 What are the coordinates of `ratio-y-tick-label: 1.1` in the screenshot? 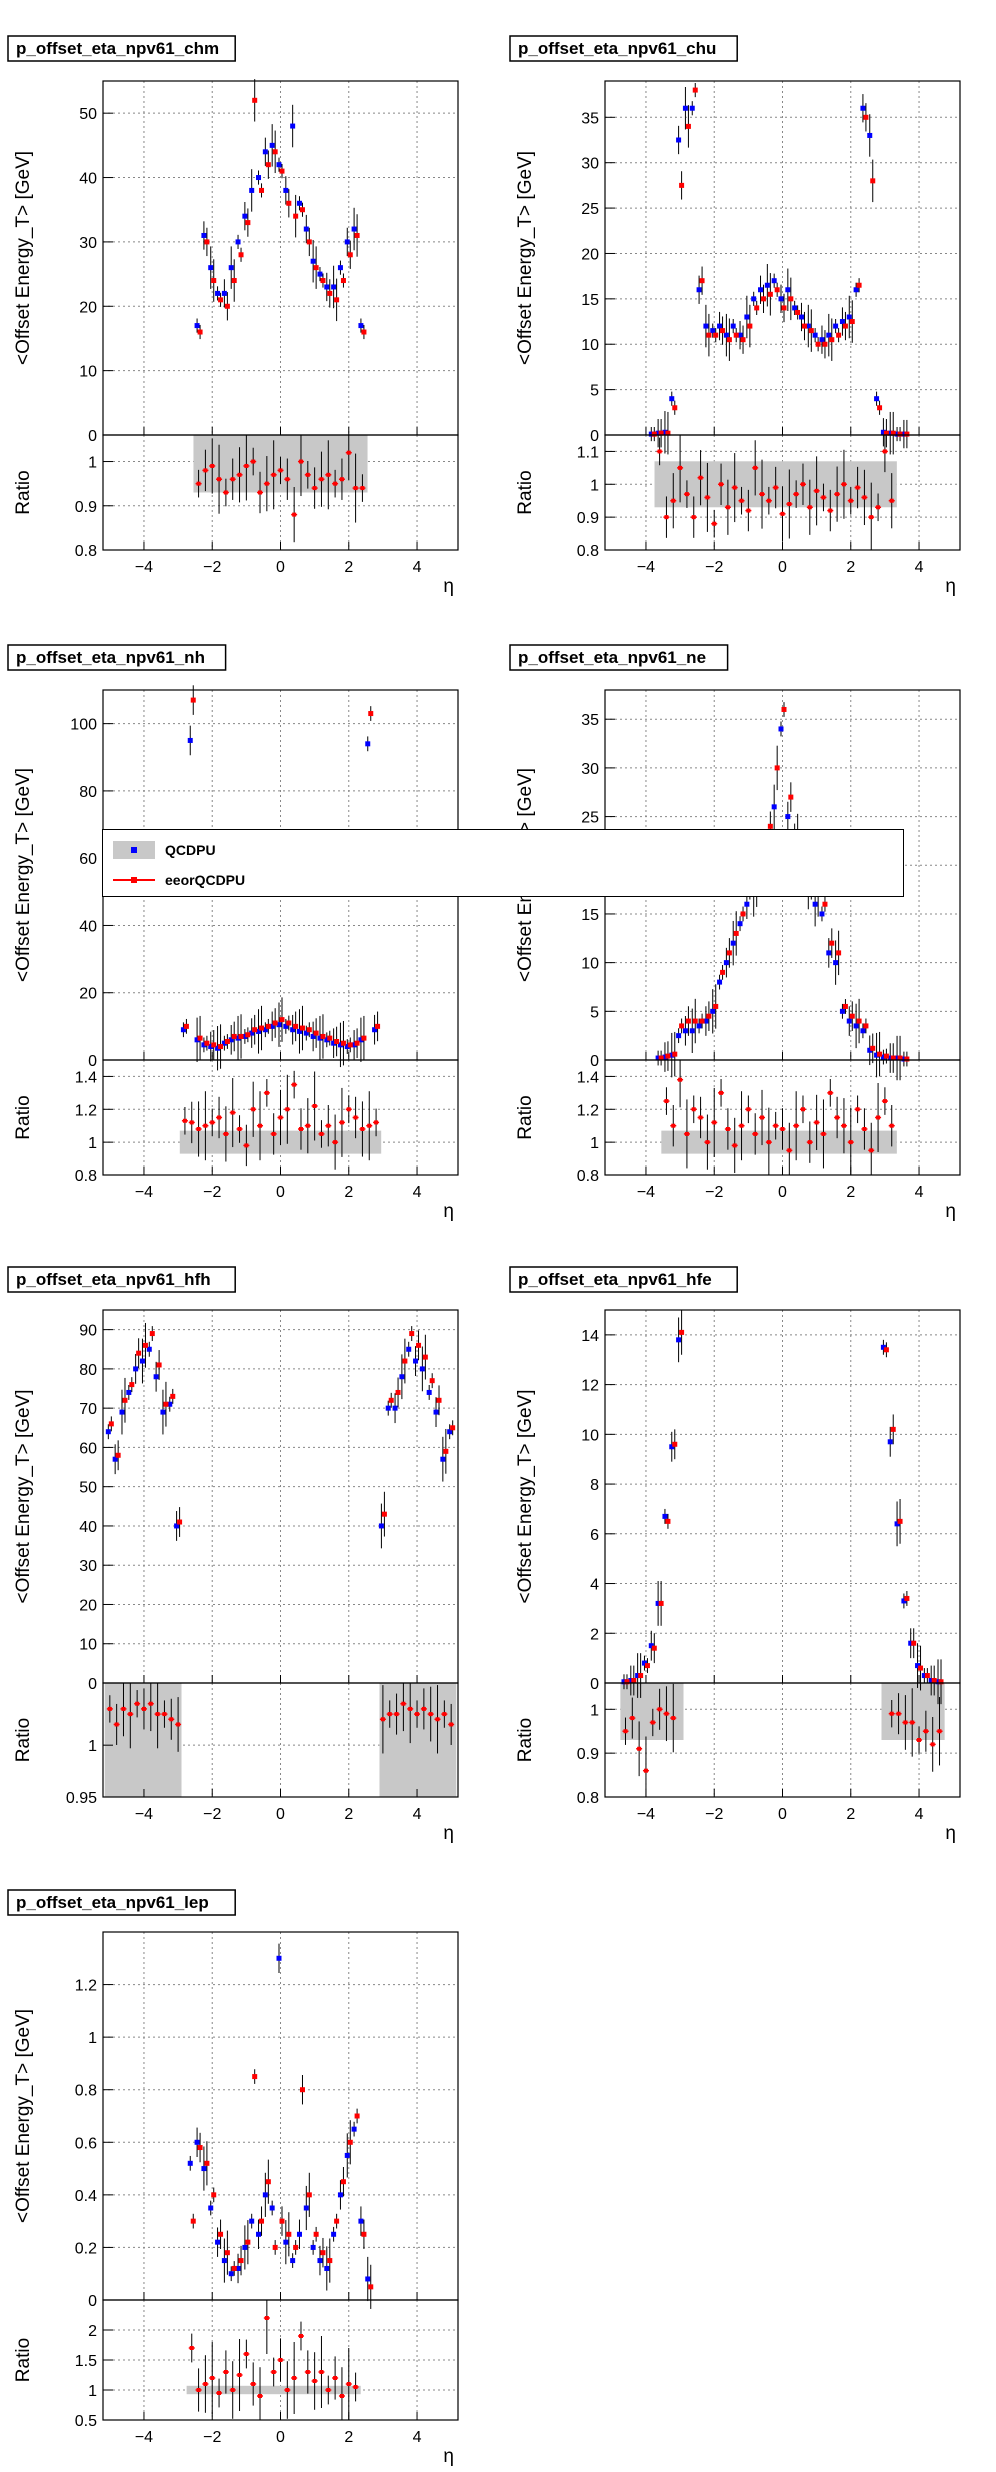 It's located at (588, 452).